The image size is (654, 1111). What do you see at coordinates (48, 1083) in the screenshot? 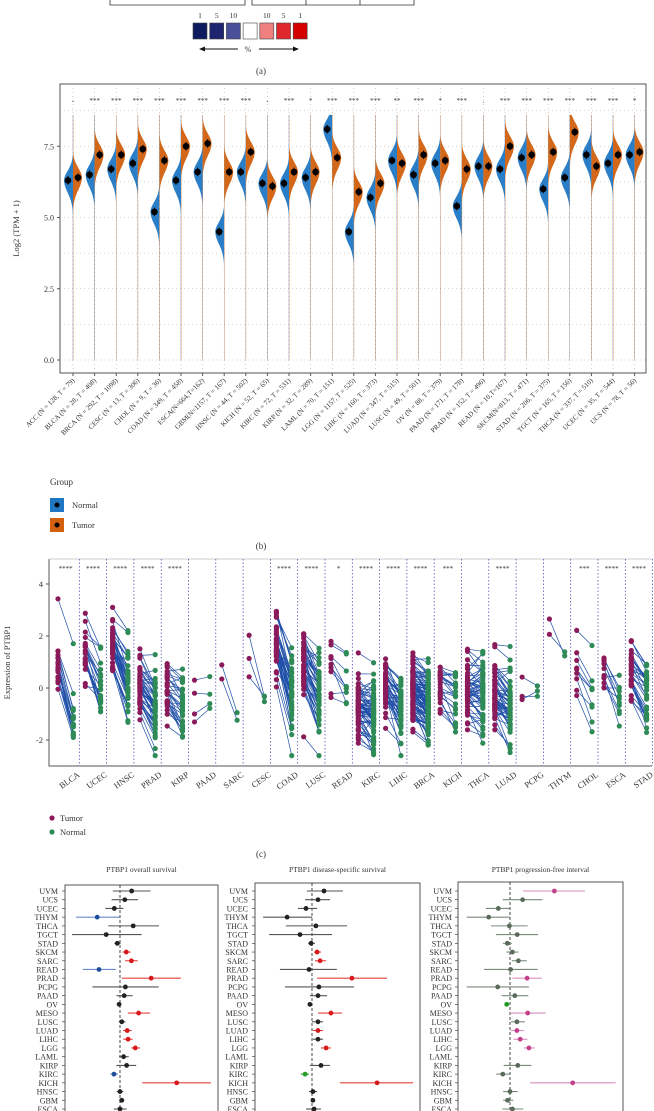
I see `row-label: KICH` at bounding box center [48, 1083].